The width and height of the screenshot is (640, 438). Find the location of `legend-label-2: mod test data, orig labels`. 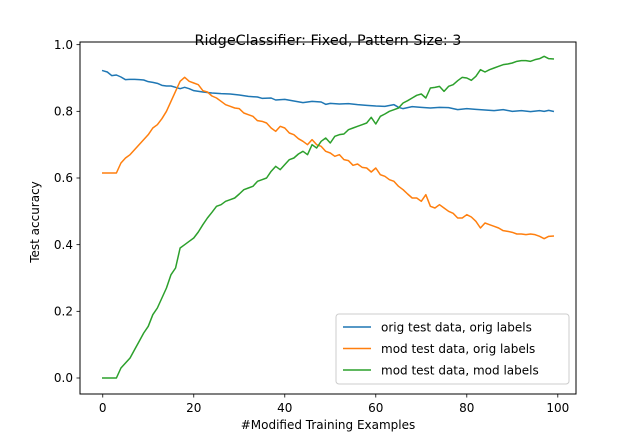

legend-label-2: mod test data, orig labels is located at coordinates (458, 349).